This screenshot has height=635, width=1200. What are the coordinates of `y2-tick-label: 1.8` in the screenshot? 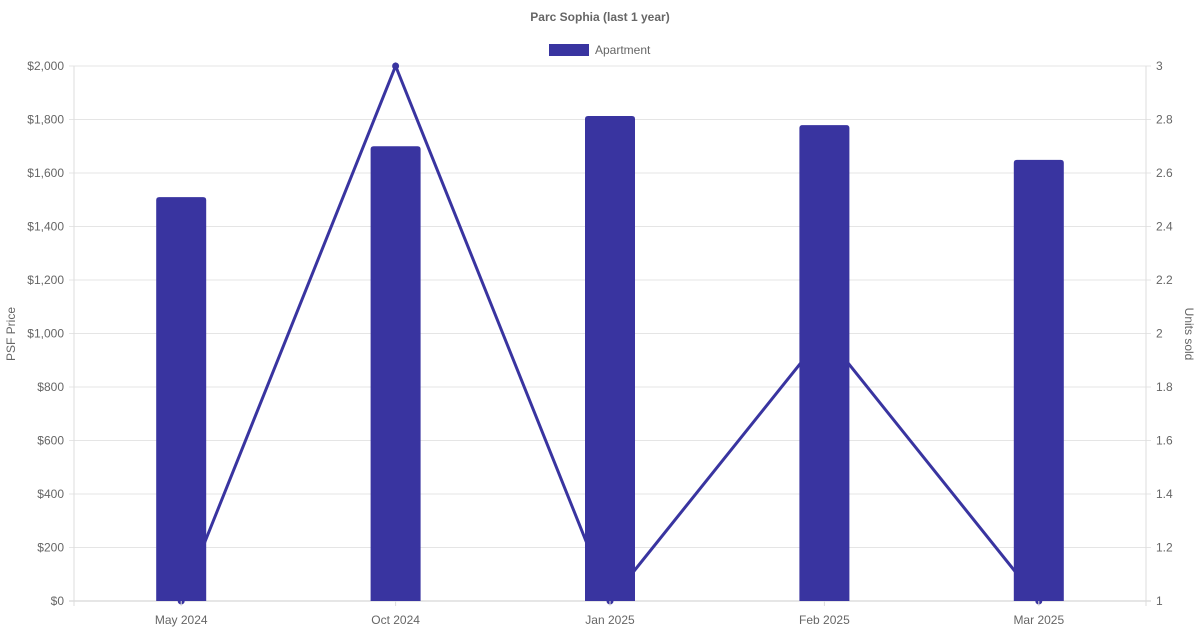 It's located at (1164, 387).